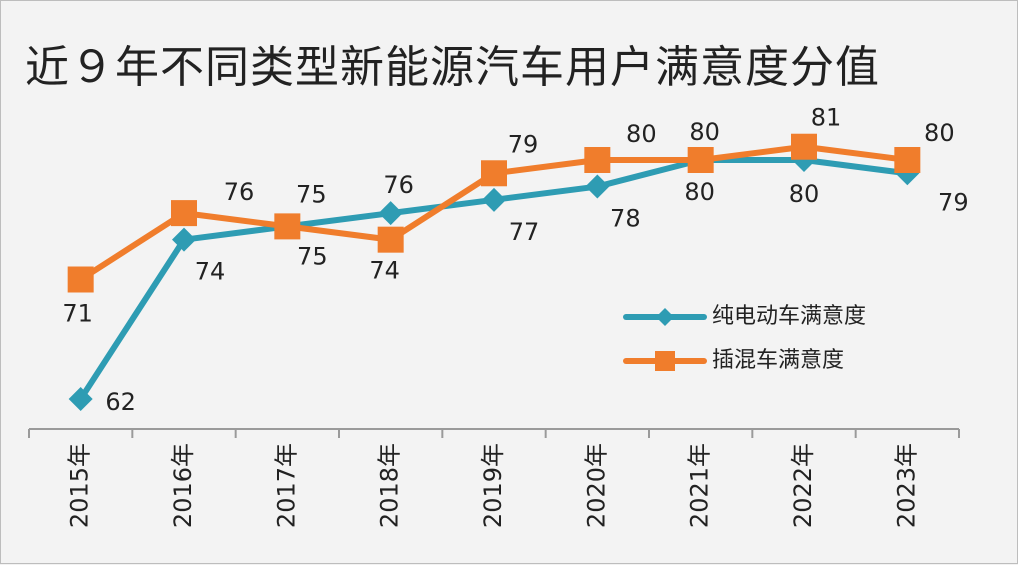  I want to click on legend-label: 纯电动车满意度, so click(789, 316).